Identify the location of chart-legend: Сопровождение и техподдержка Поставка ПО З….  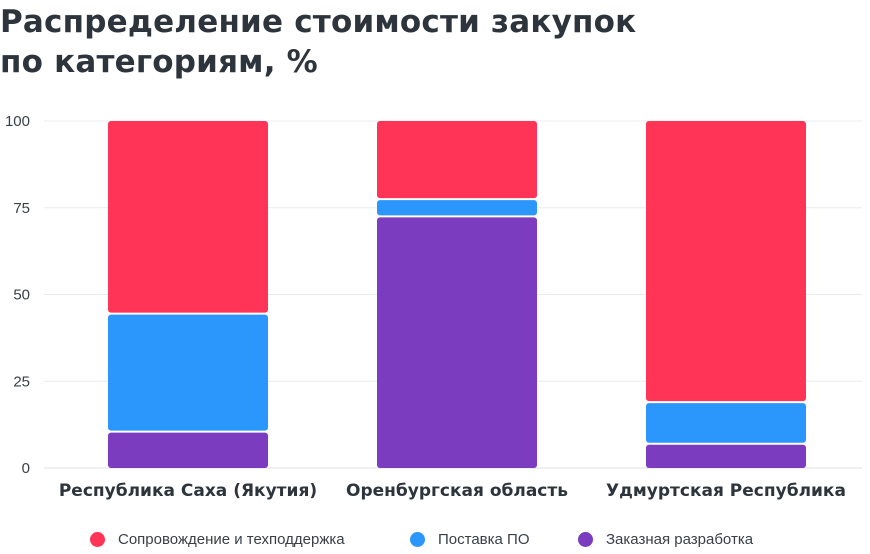
(435, 539).